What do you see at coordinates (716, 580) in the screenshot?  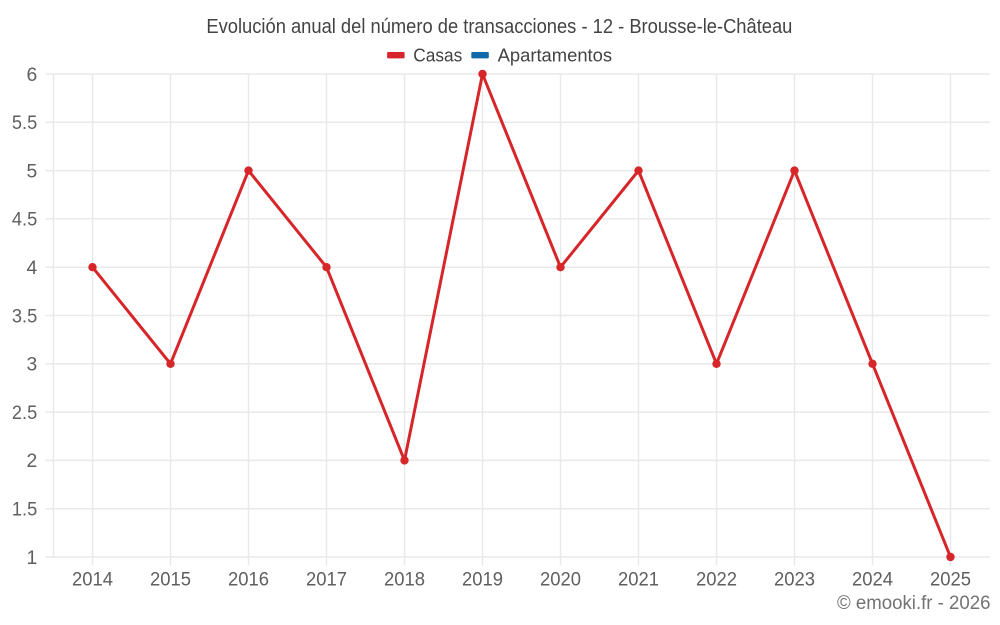 I see `svg-text: 2022` at bounding box center [716, 580].